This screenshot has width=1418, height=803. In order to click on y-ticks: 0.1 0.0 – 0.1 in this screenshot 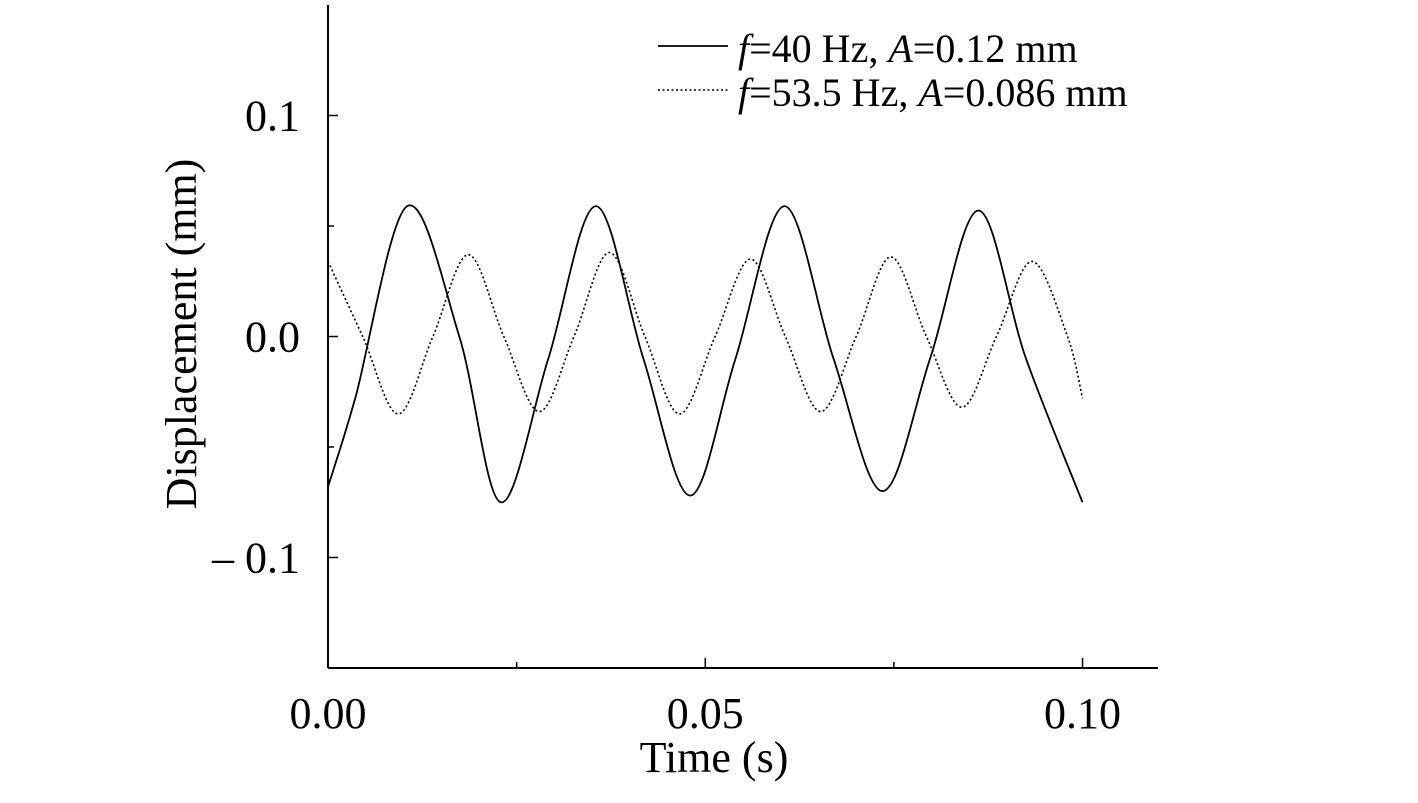, I will do `click(274, 337)`.